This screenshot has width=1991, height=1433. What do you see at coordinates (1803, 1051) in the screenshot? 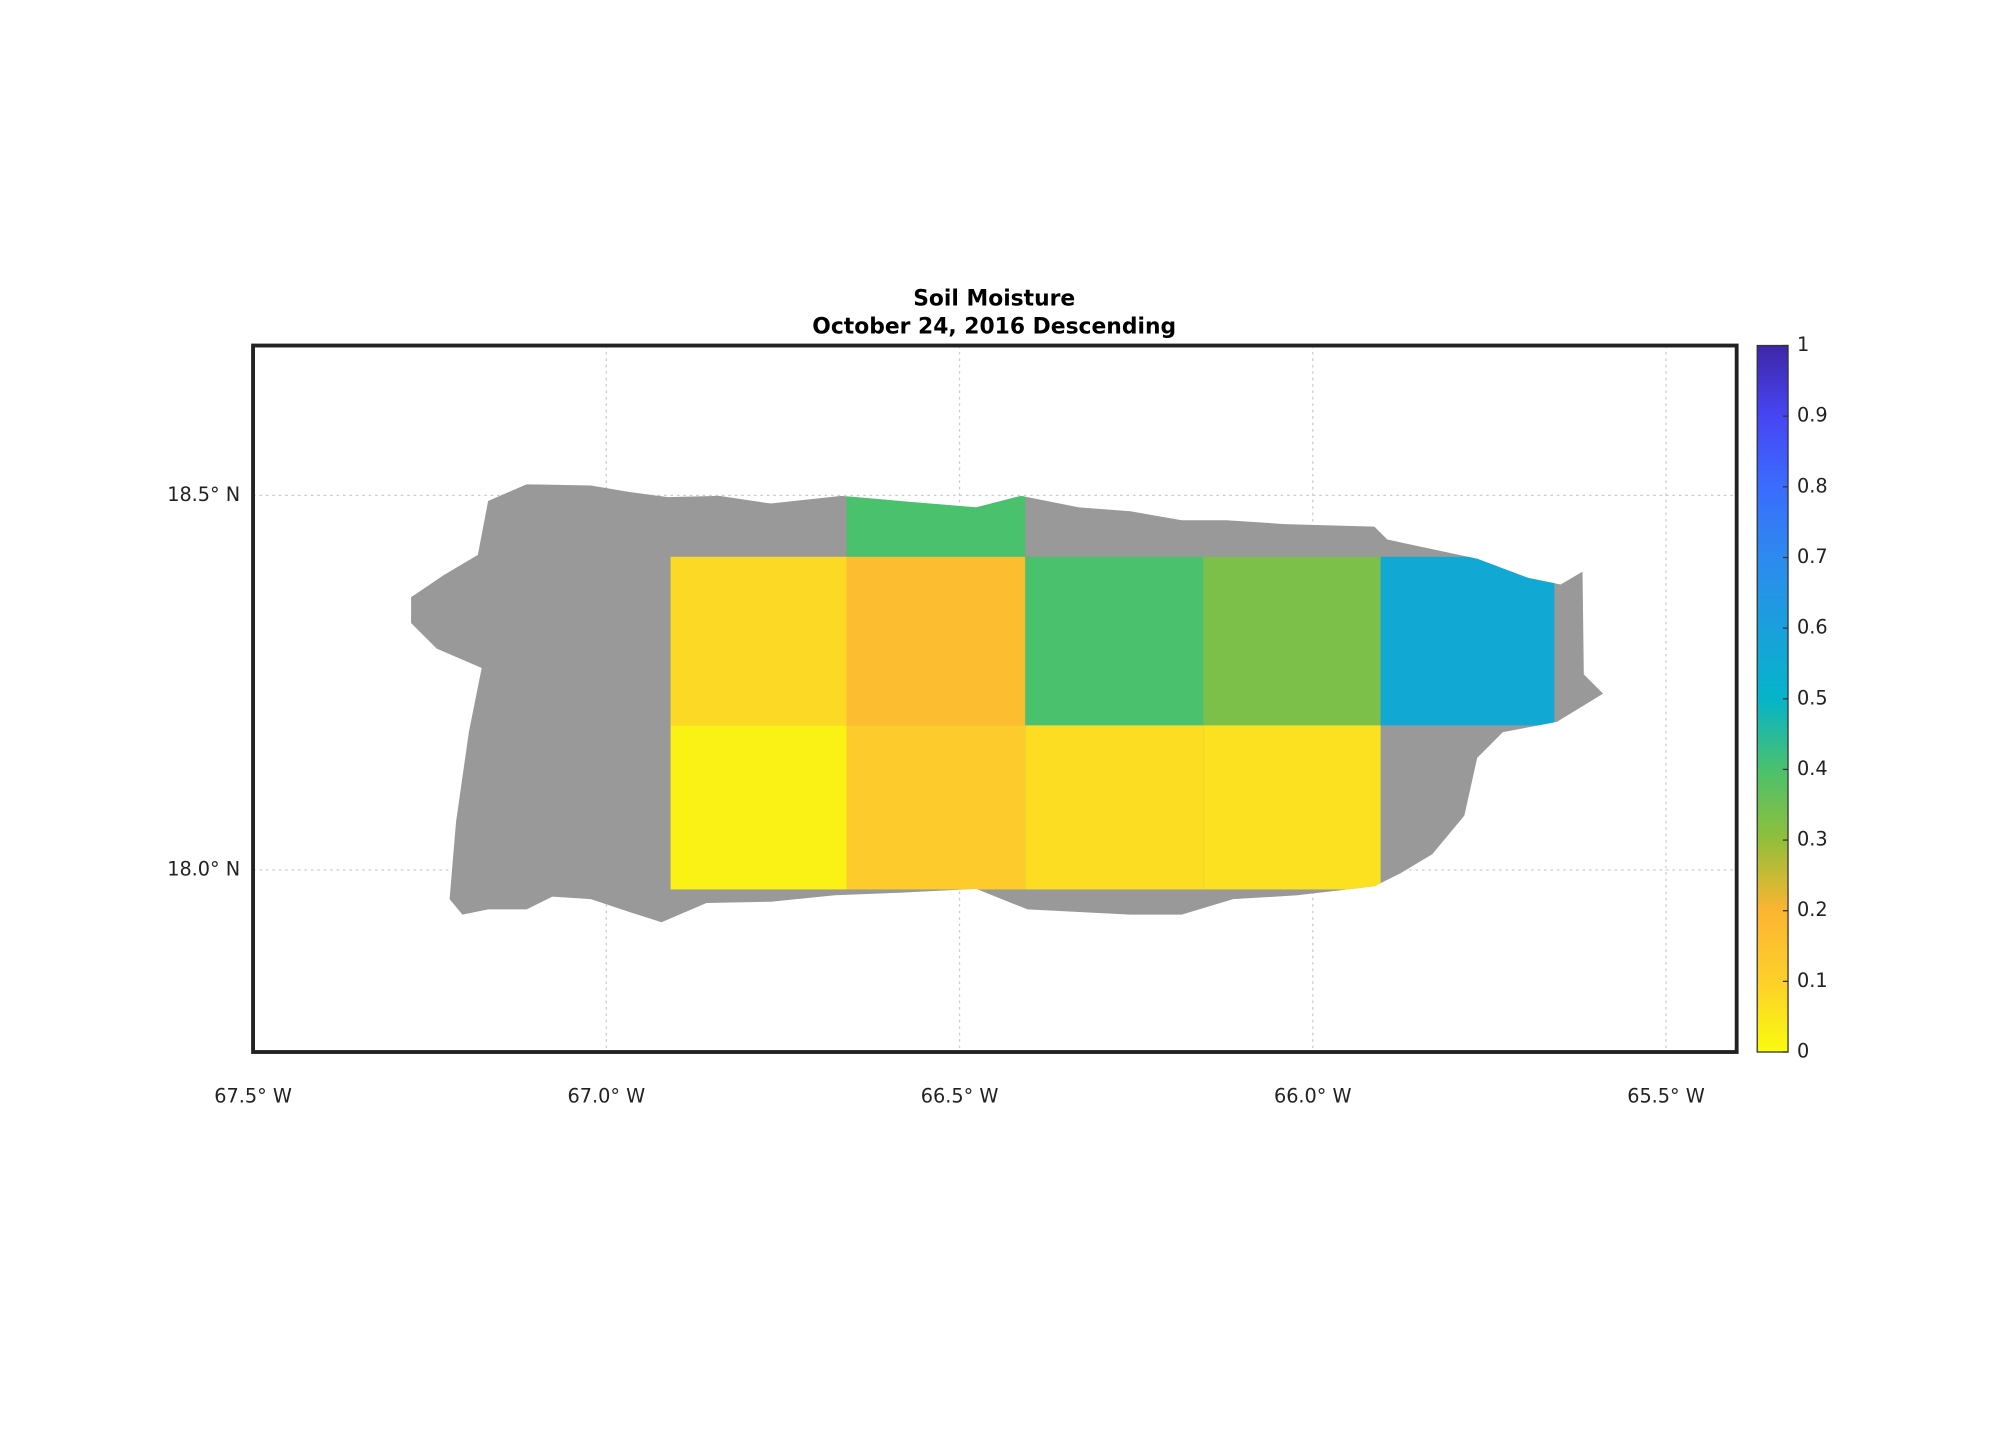
I see `colorbar-tick-label: 0` at bounding box center [1803, 1051].